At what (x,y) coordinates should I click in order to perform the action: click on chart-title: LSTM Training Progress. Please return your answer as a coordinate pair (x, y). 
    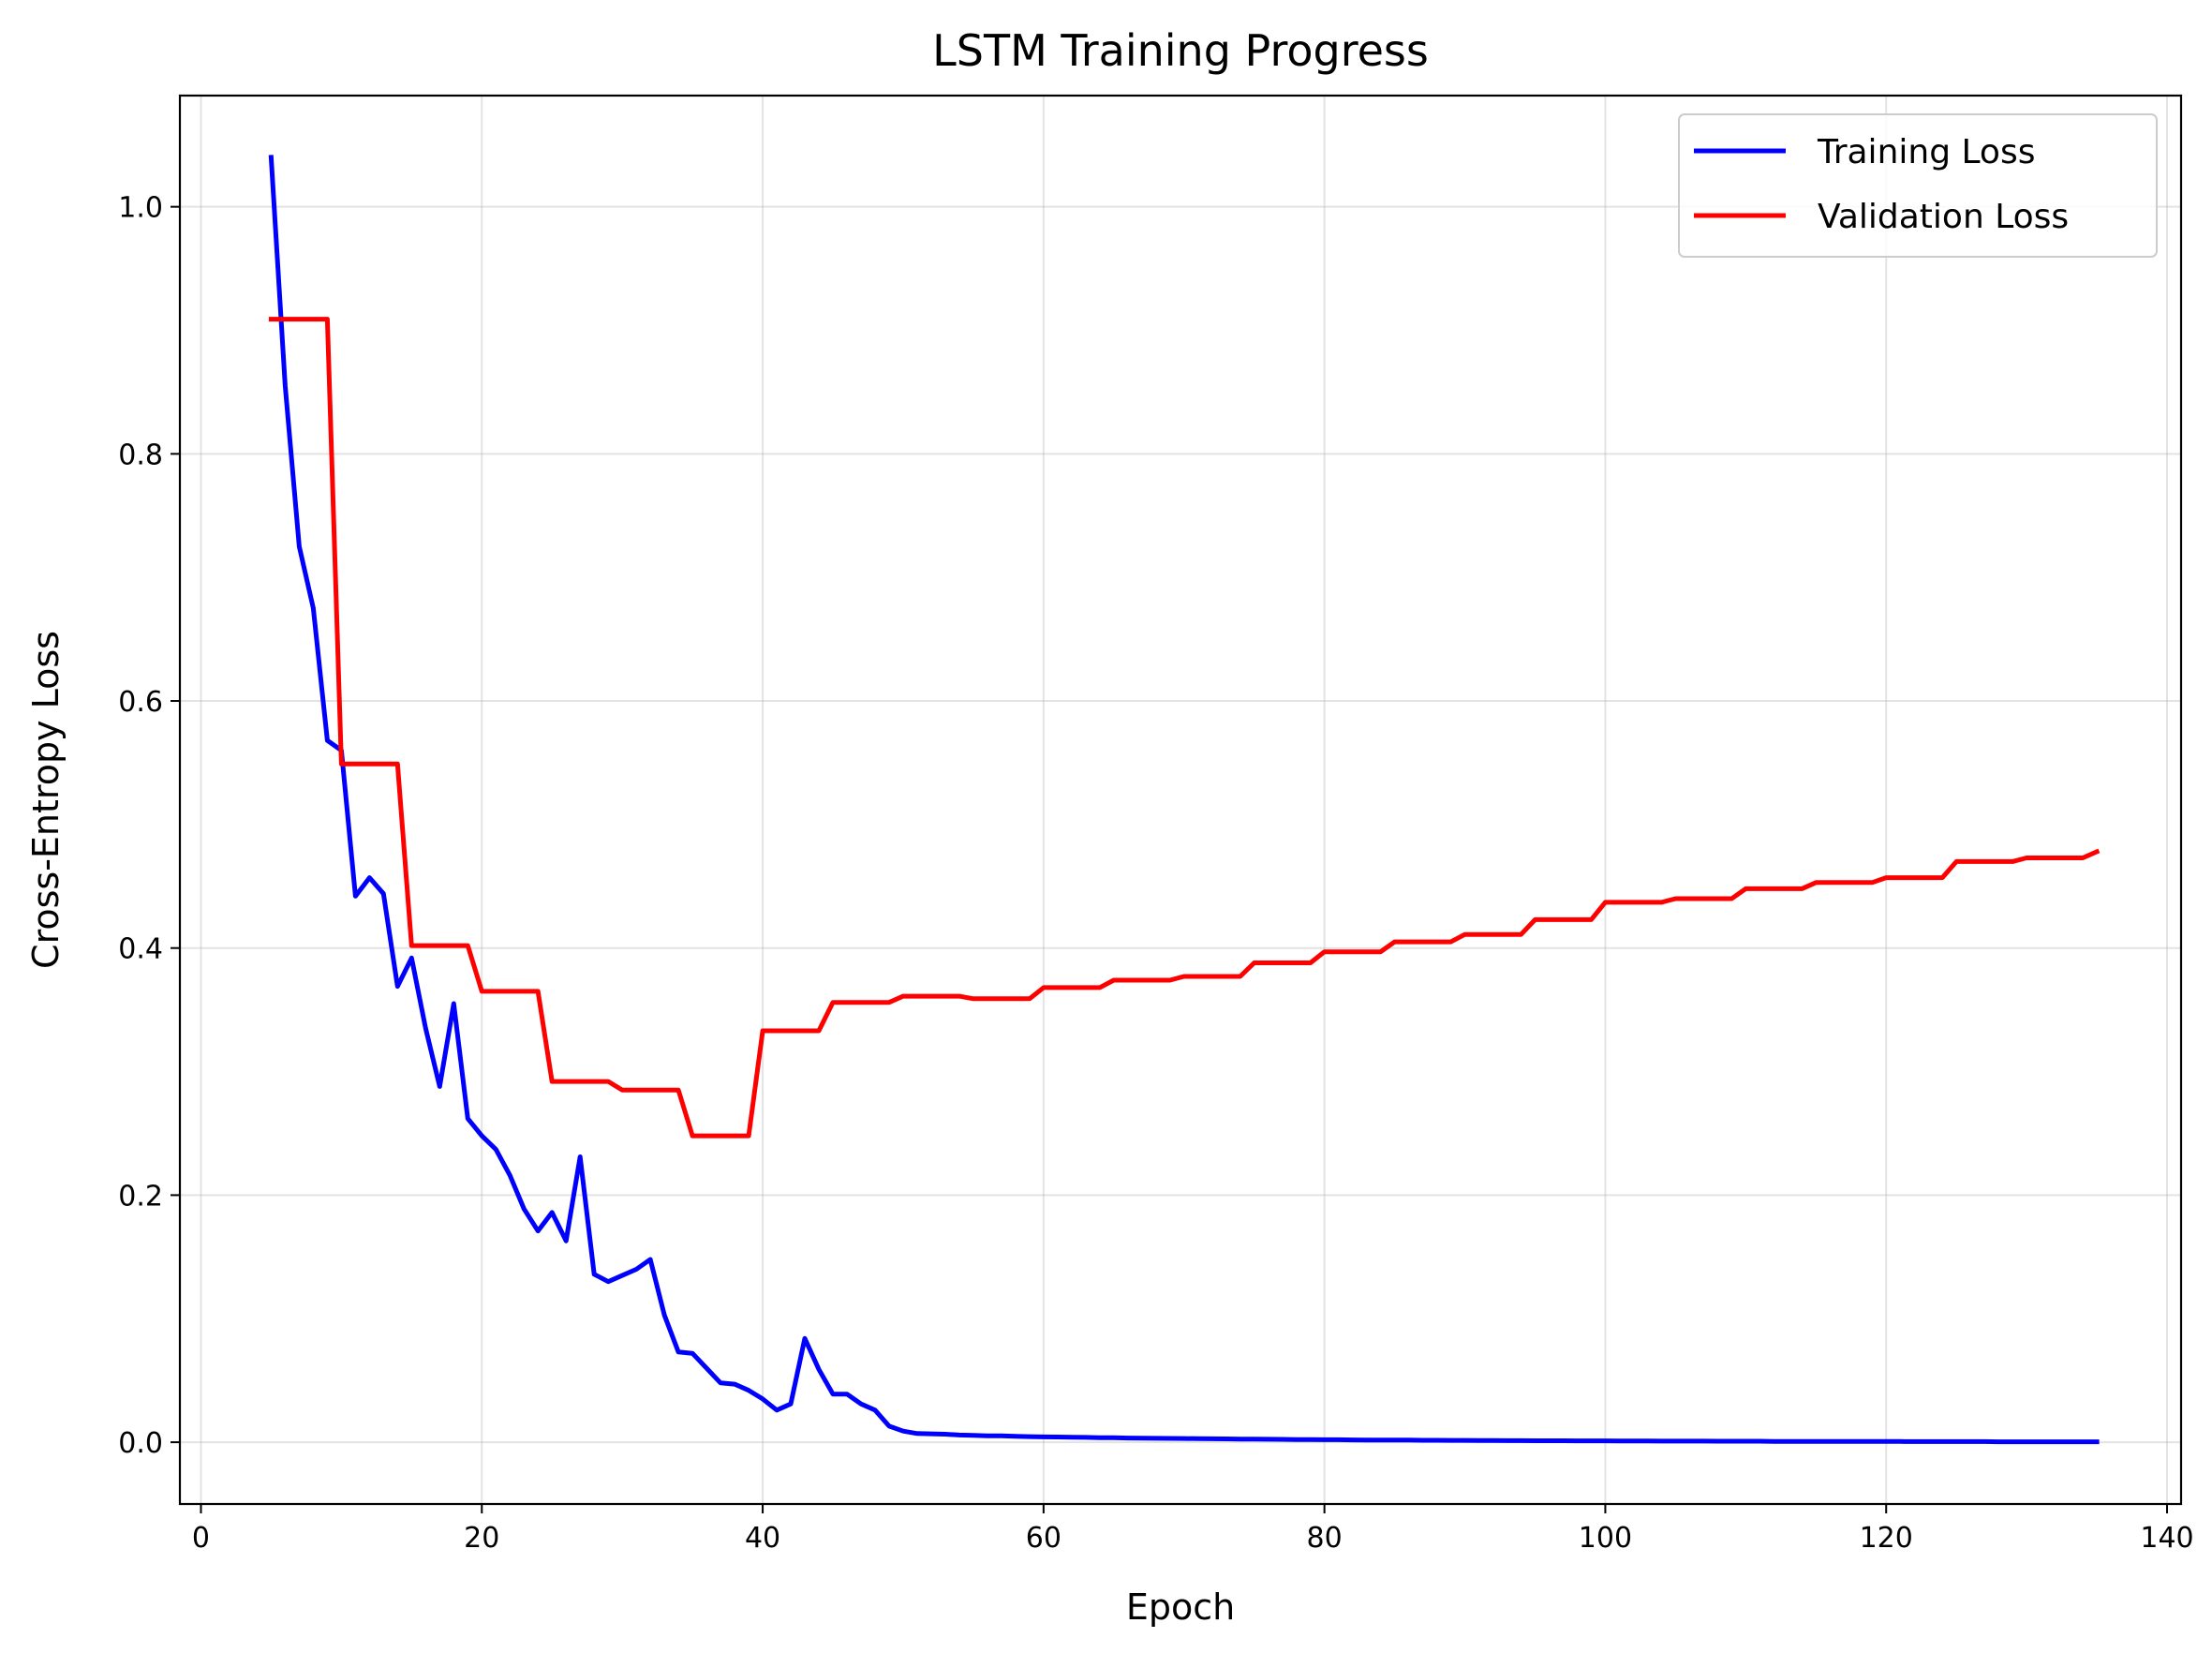
    Looking at the image, I should click on (1180, 50).